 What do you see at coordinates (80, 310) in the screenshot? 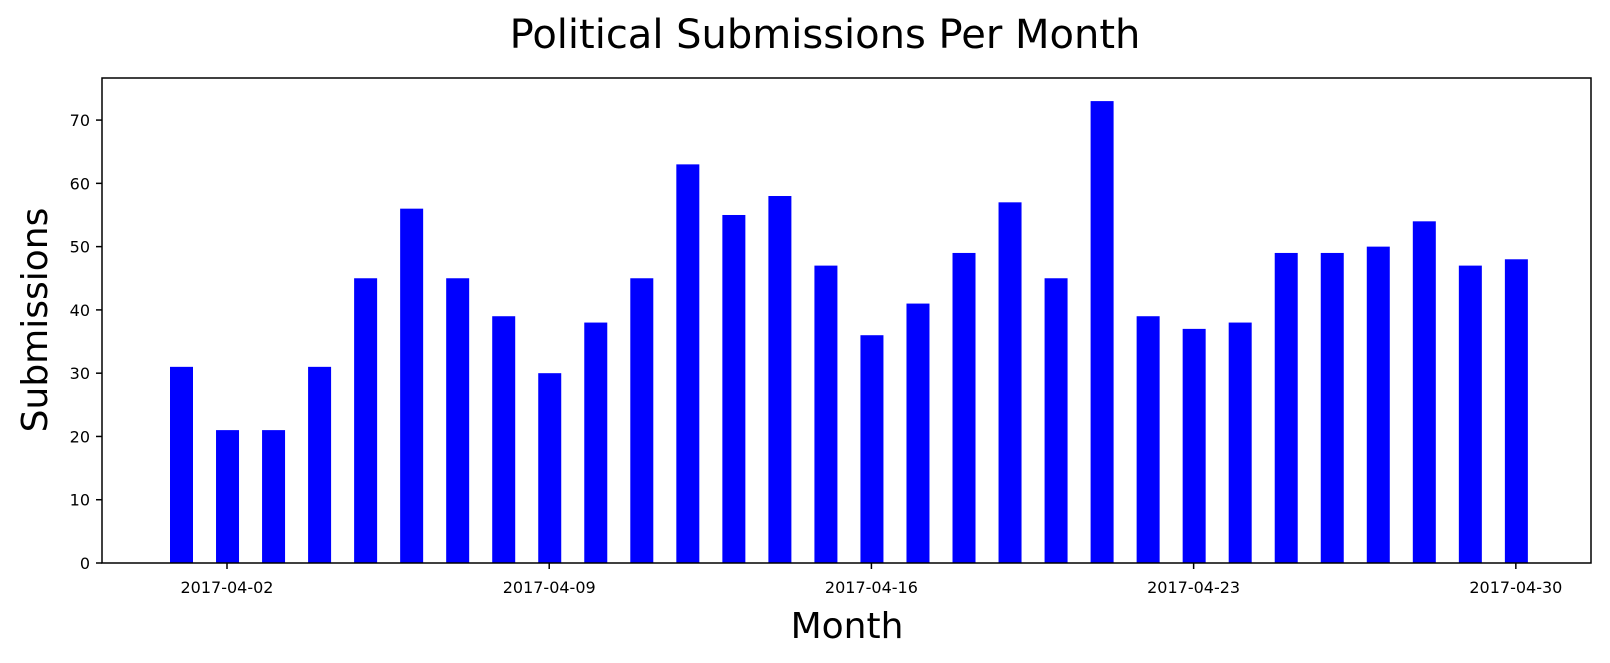
I see `y-tick-label: 40` at bounding box center [80, 310].